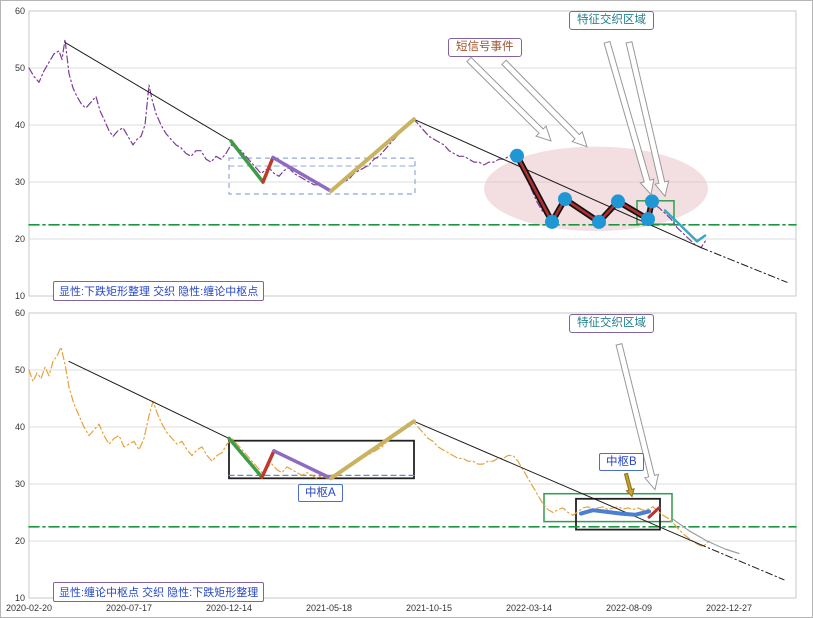 Image resolution: width=813 pixels, height=618 pixels. Describe the element at coordinates (129, 608) in the screenshot. I see `x-tick-label: 2020-07-17` at that location.